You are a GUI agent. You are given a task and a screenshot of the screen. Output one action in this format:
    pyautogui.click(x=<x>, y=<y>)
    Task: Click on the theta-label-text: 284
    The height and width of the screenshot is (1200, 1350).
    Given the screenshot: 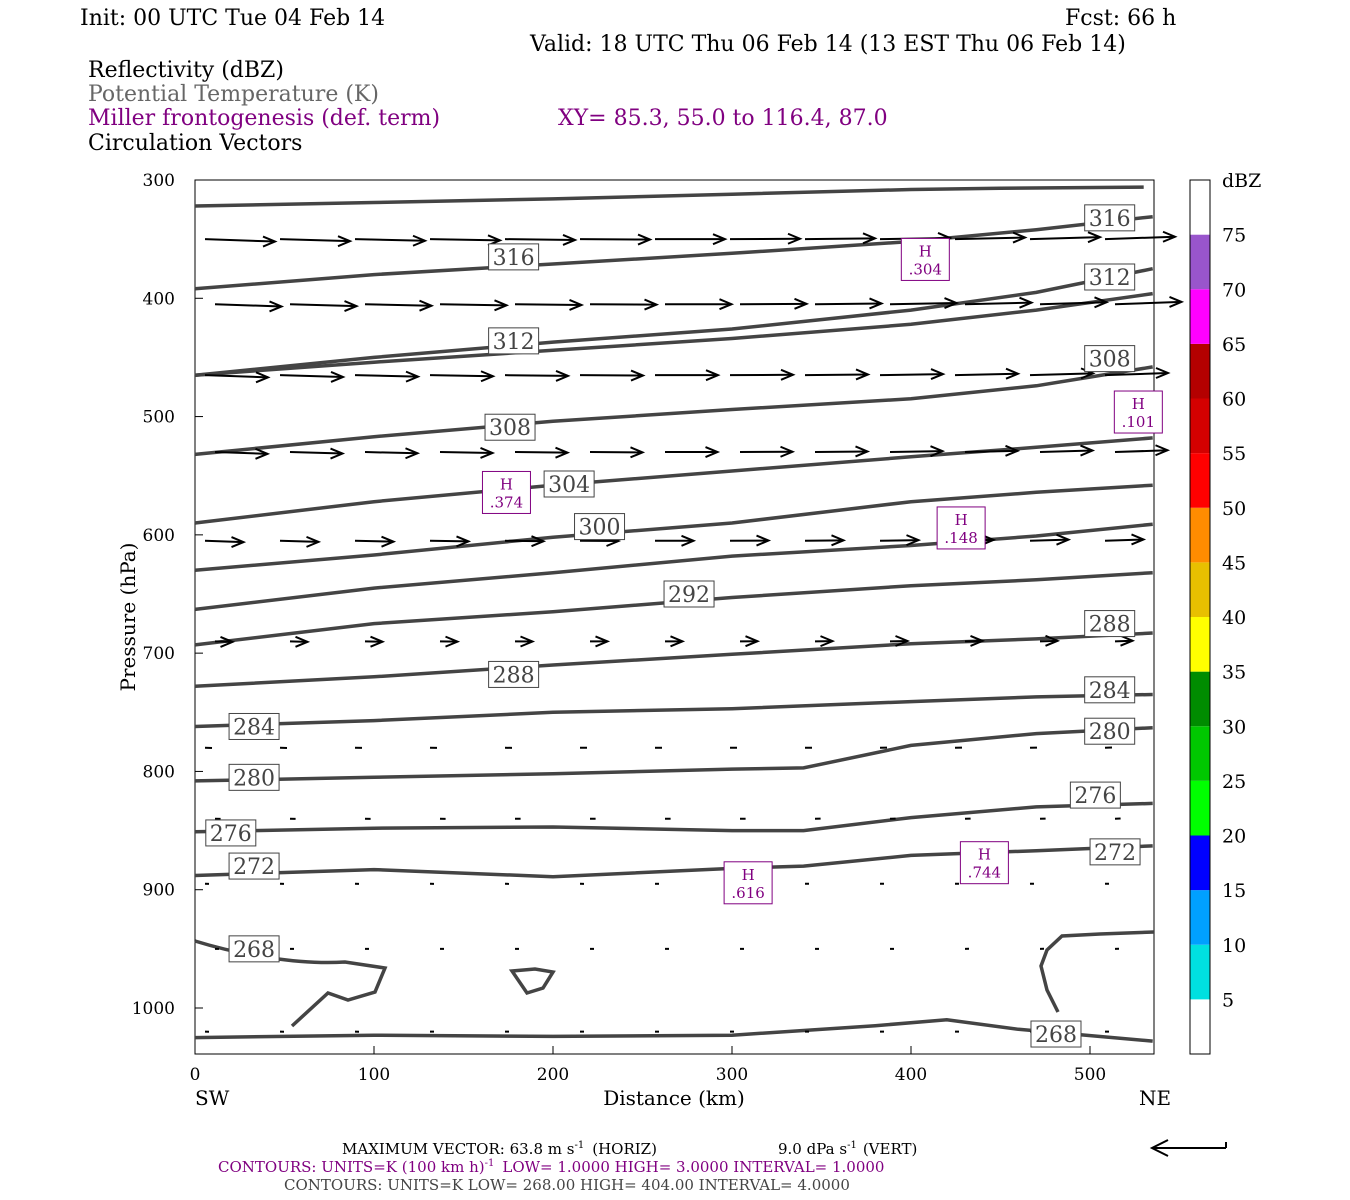 What is the action you would take?
    pyautogui.click(x=1110, y=691)
    